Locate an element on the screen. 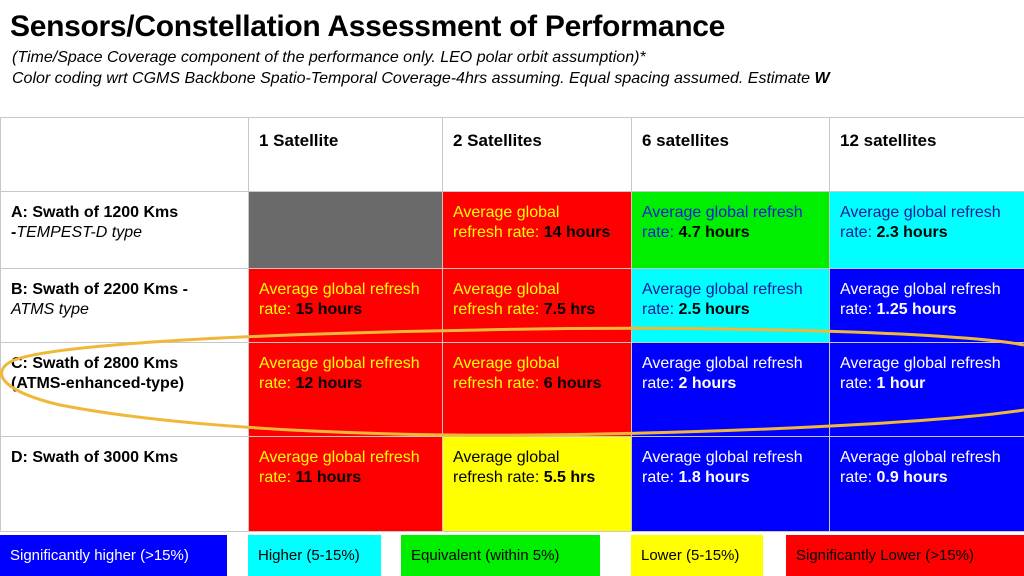  subtitle-estimate-symbol: W is located at coordinates (822, 78).